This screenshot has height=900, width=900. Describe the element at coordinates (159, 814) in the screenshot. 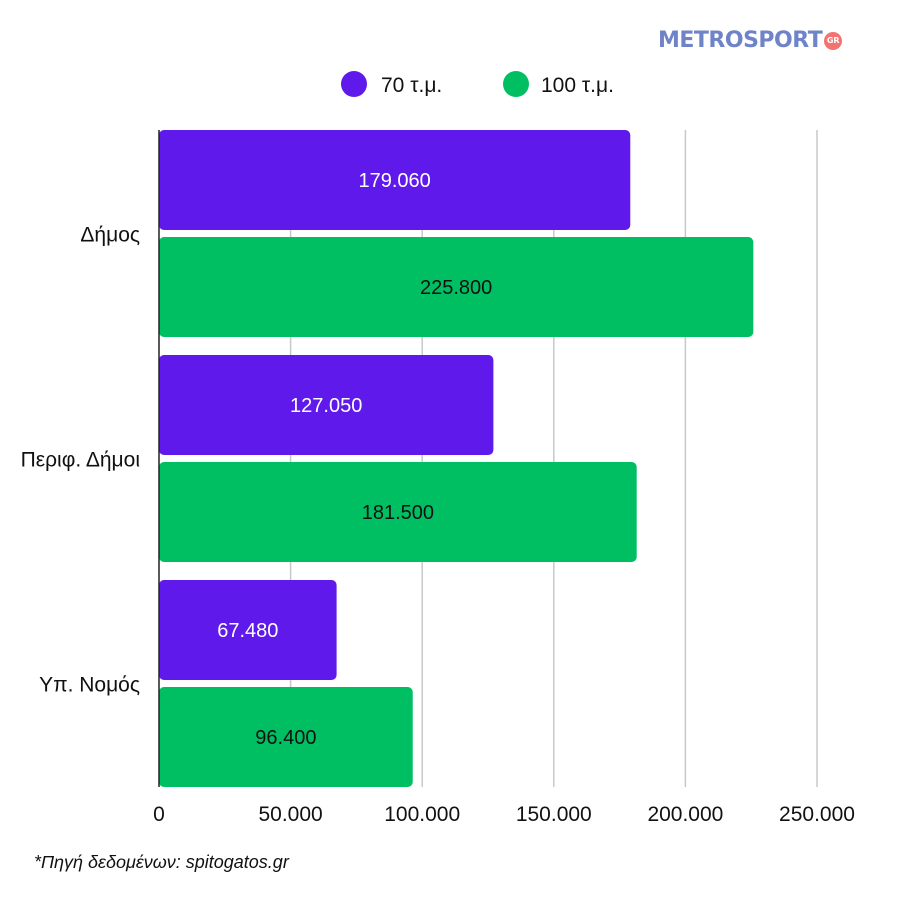

I see `x-tick-label: 0` at that location.